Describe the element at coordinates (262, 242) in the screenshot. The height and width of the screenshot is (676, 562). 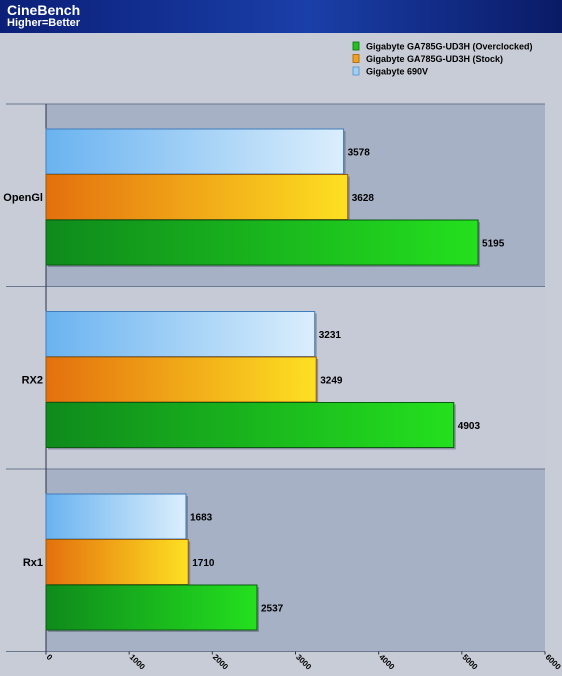
I see `bar-gigabyte-ga785g-ud3h-overclocked-opengl` at that location.